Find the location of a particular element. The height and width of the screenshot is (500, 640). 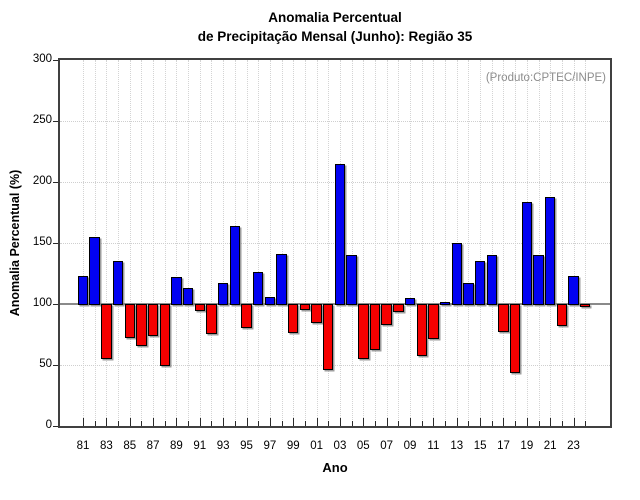

x-tick-label-17: 17 is located at coordinates (503, 446).